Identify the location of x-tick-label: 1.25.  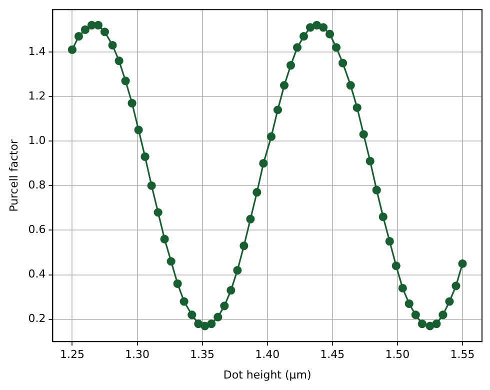
(72, 355).